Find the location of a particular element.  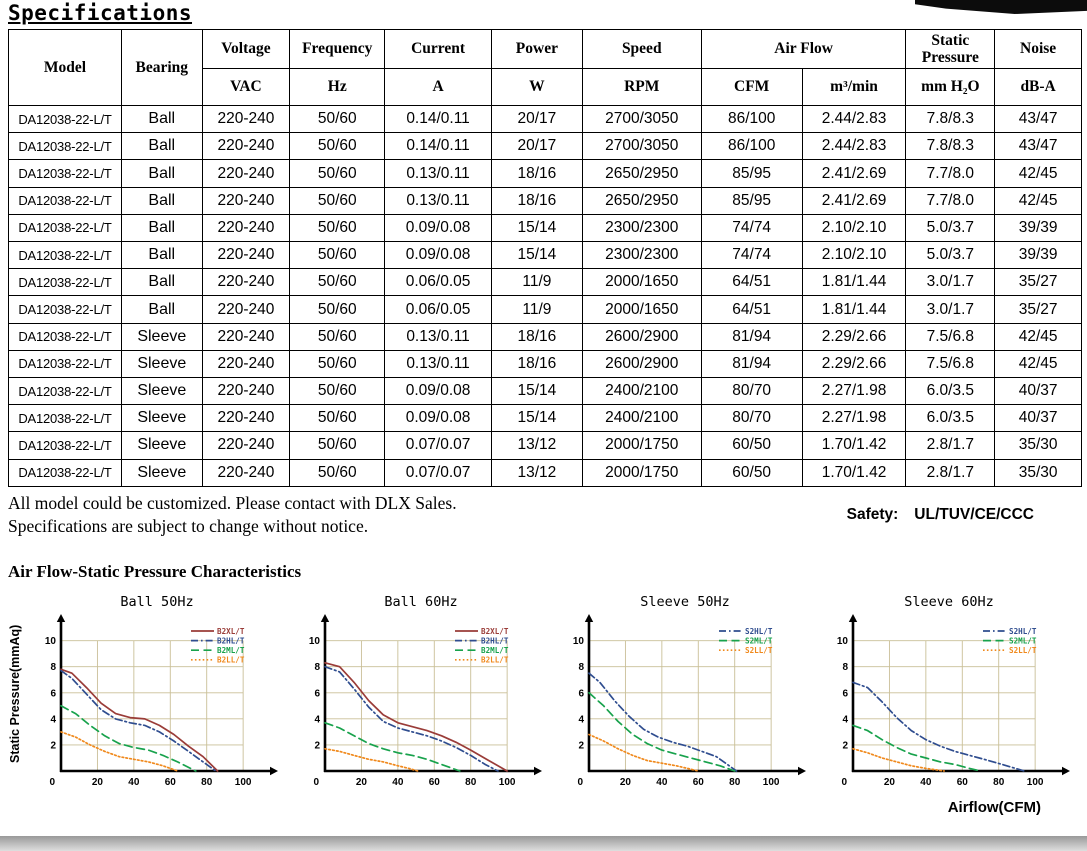

table-cell: 39/39 is located at coordinates (1038, 228).